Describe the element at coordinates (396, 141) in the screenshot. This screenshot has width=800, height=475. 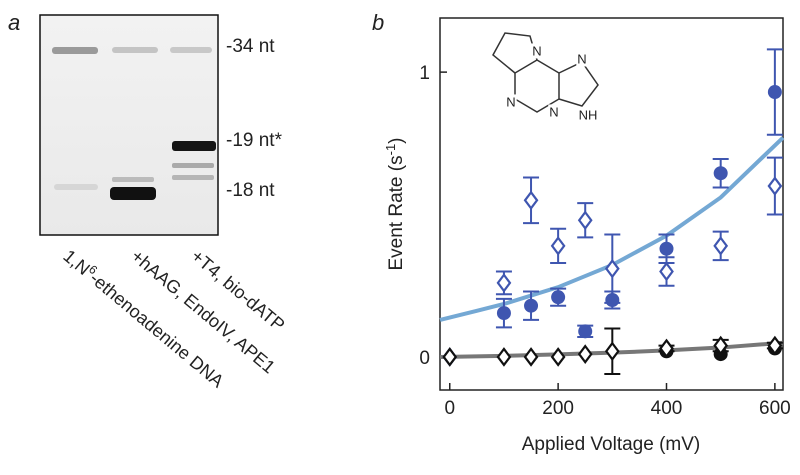
I see `y-label-part: )` at that location.